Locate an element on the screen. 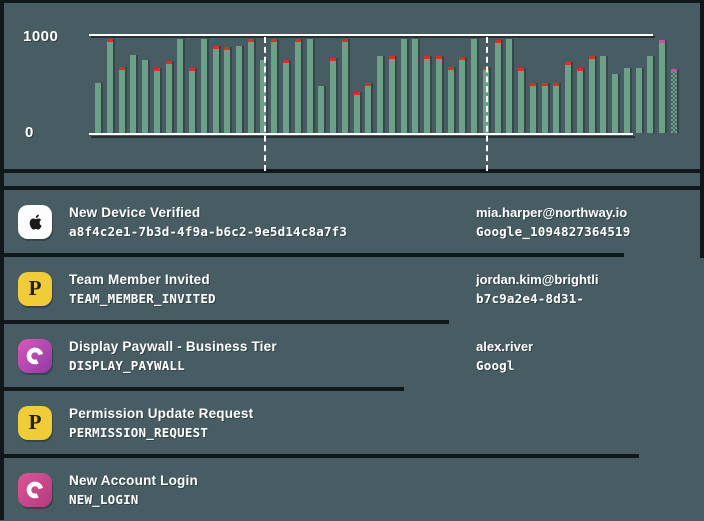  chart-baseline is located at coordinates (361, 134).